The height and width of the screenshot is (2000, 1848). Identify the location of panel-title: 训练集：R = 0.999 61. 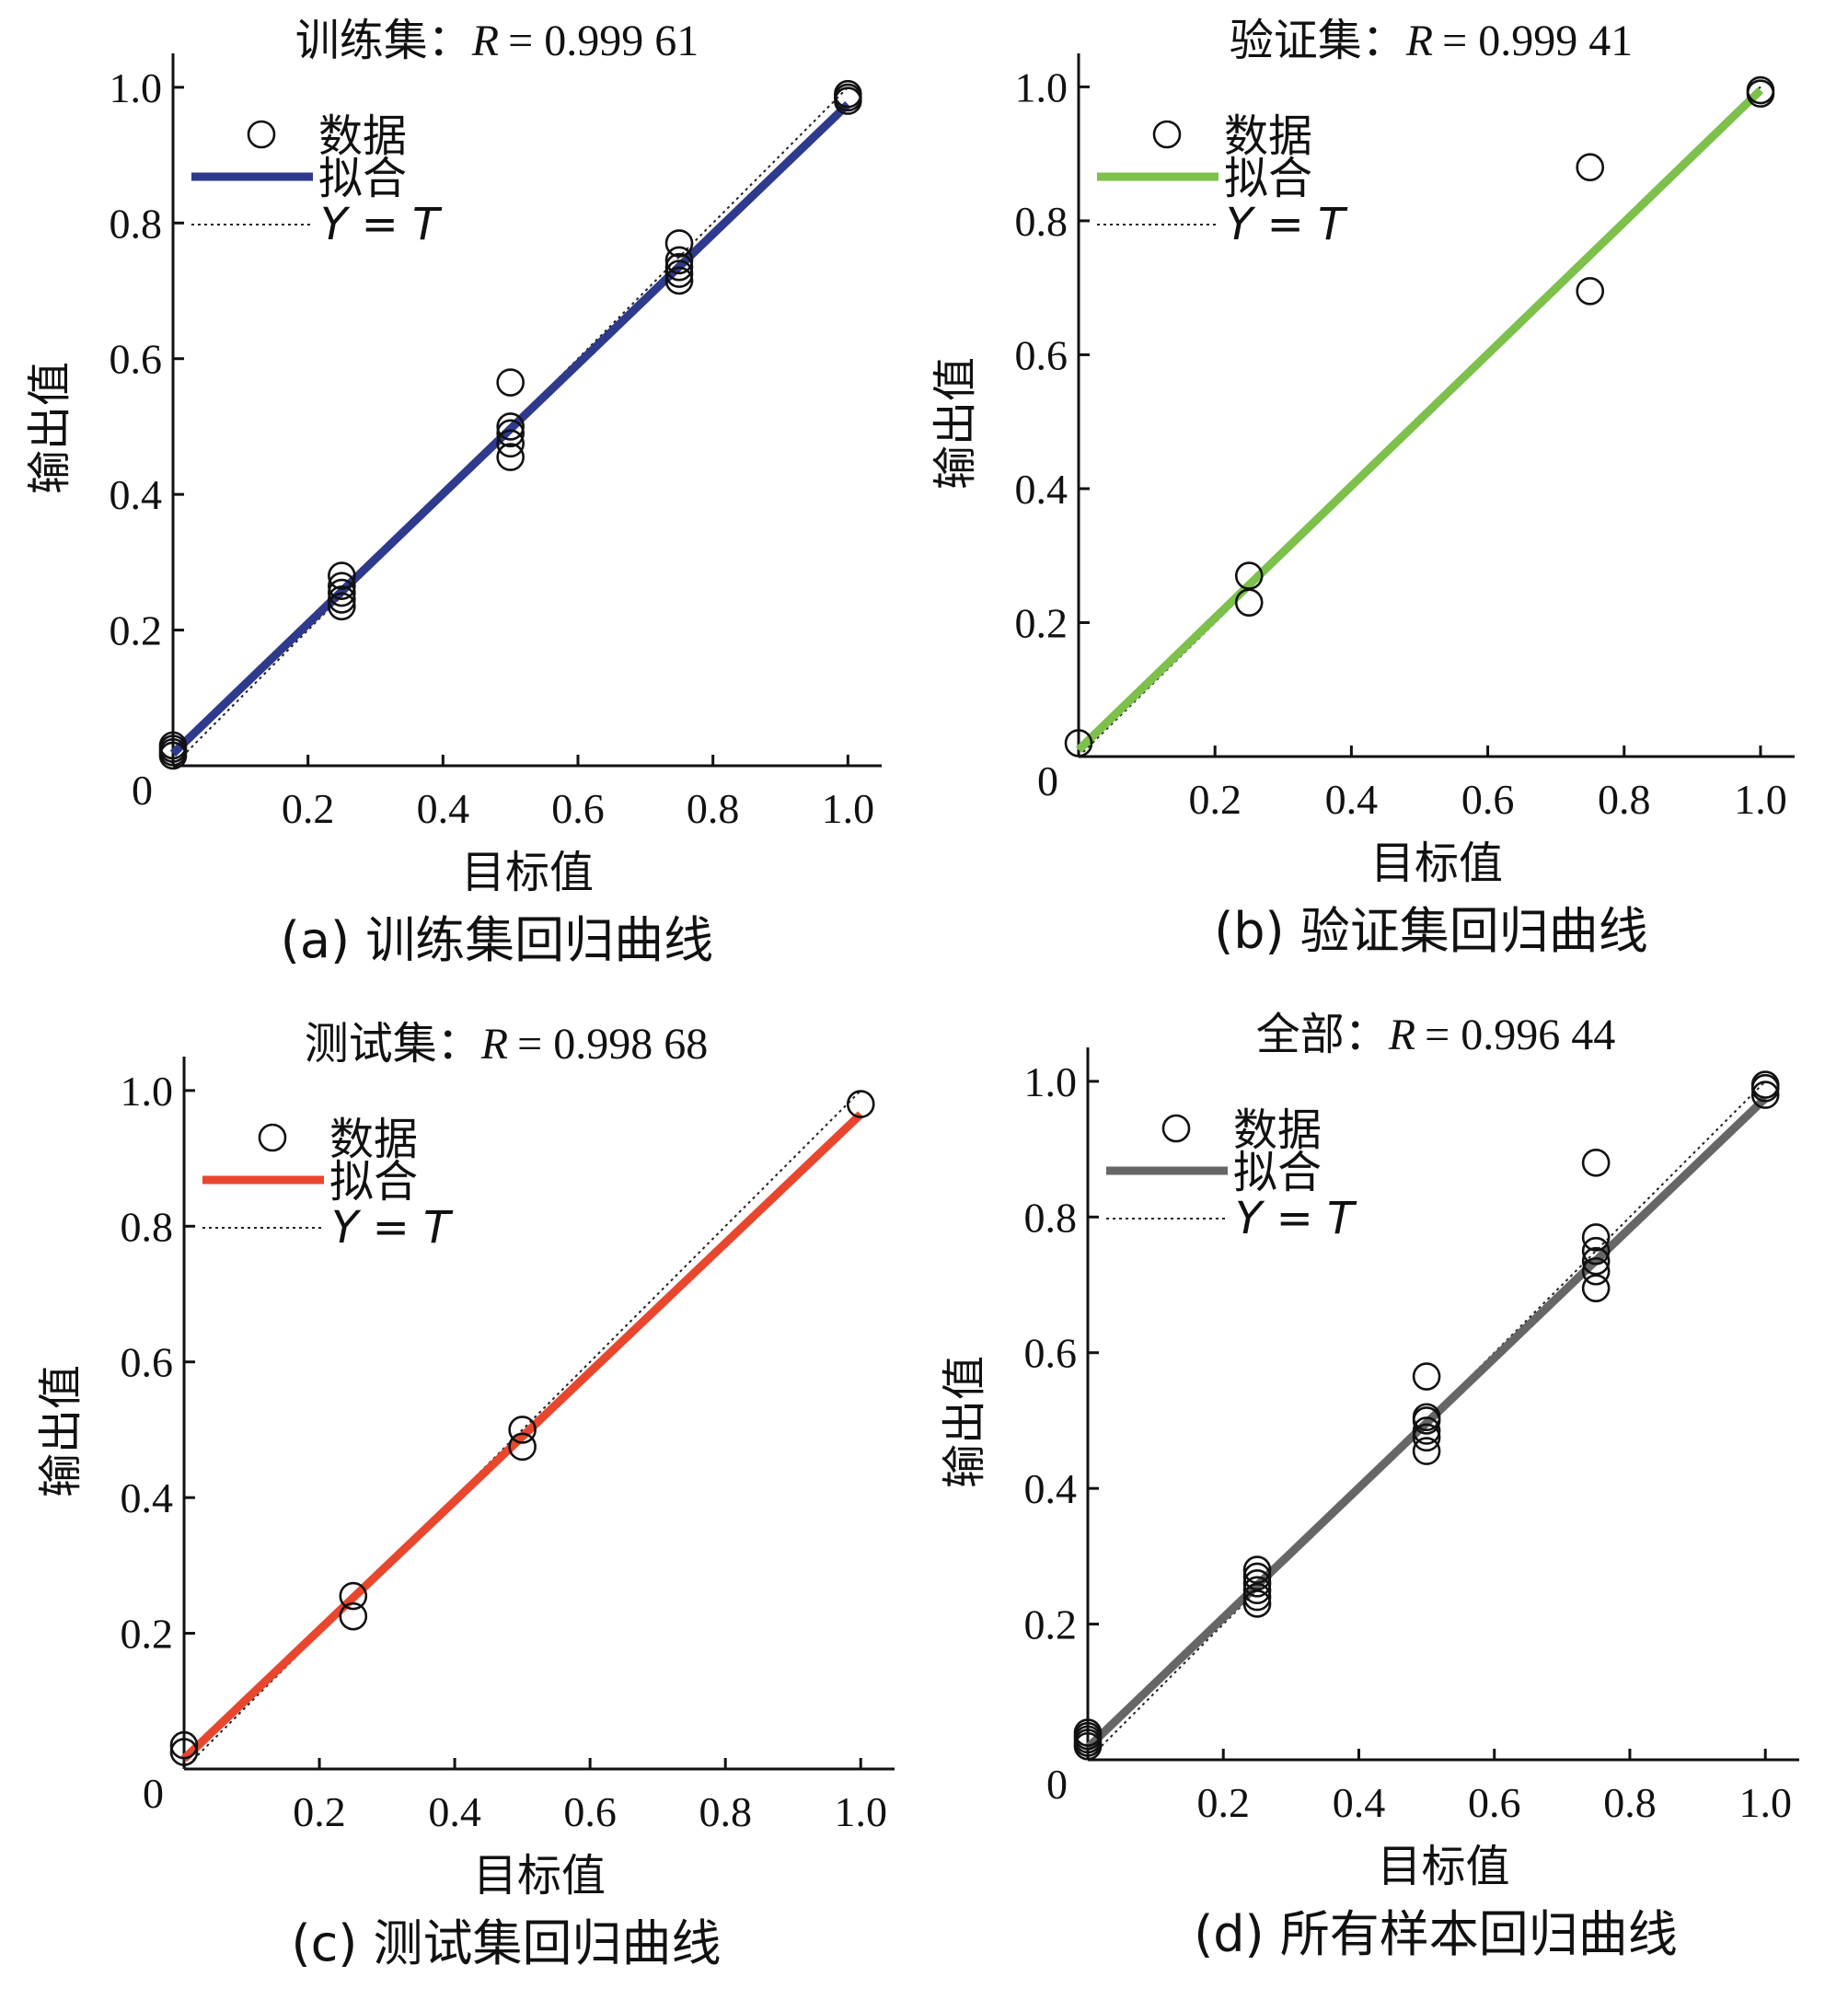
(497, 40).